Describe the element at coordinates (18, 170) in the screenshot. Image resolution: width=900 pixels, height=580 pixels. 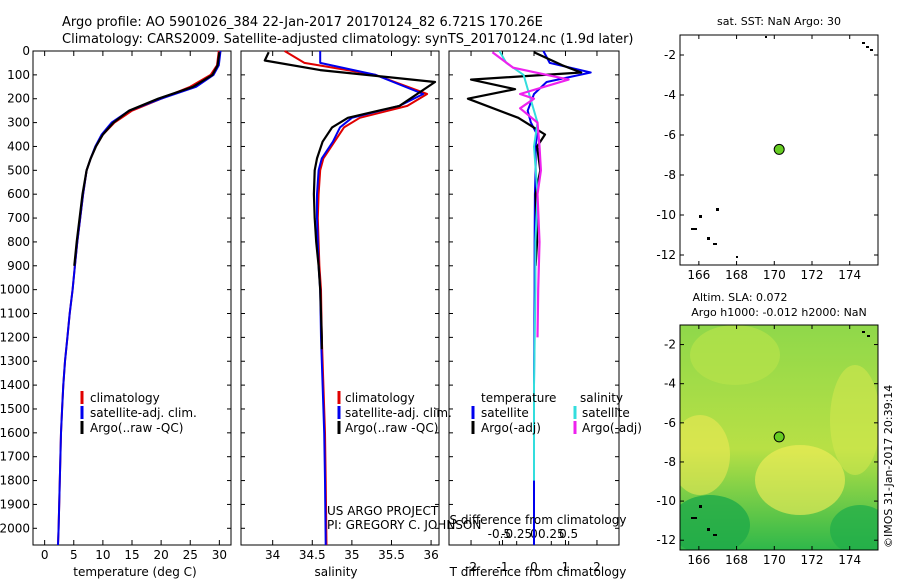
I see `y-tick-label: 500` at that location.